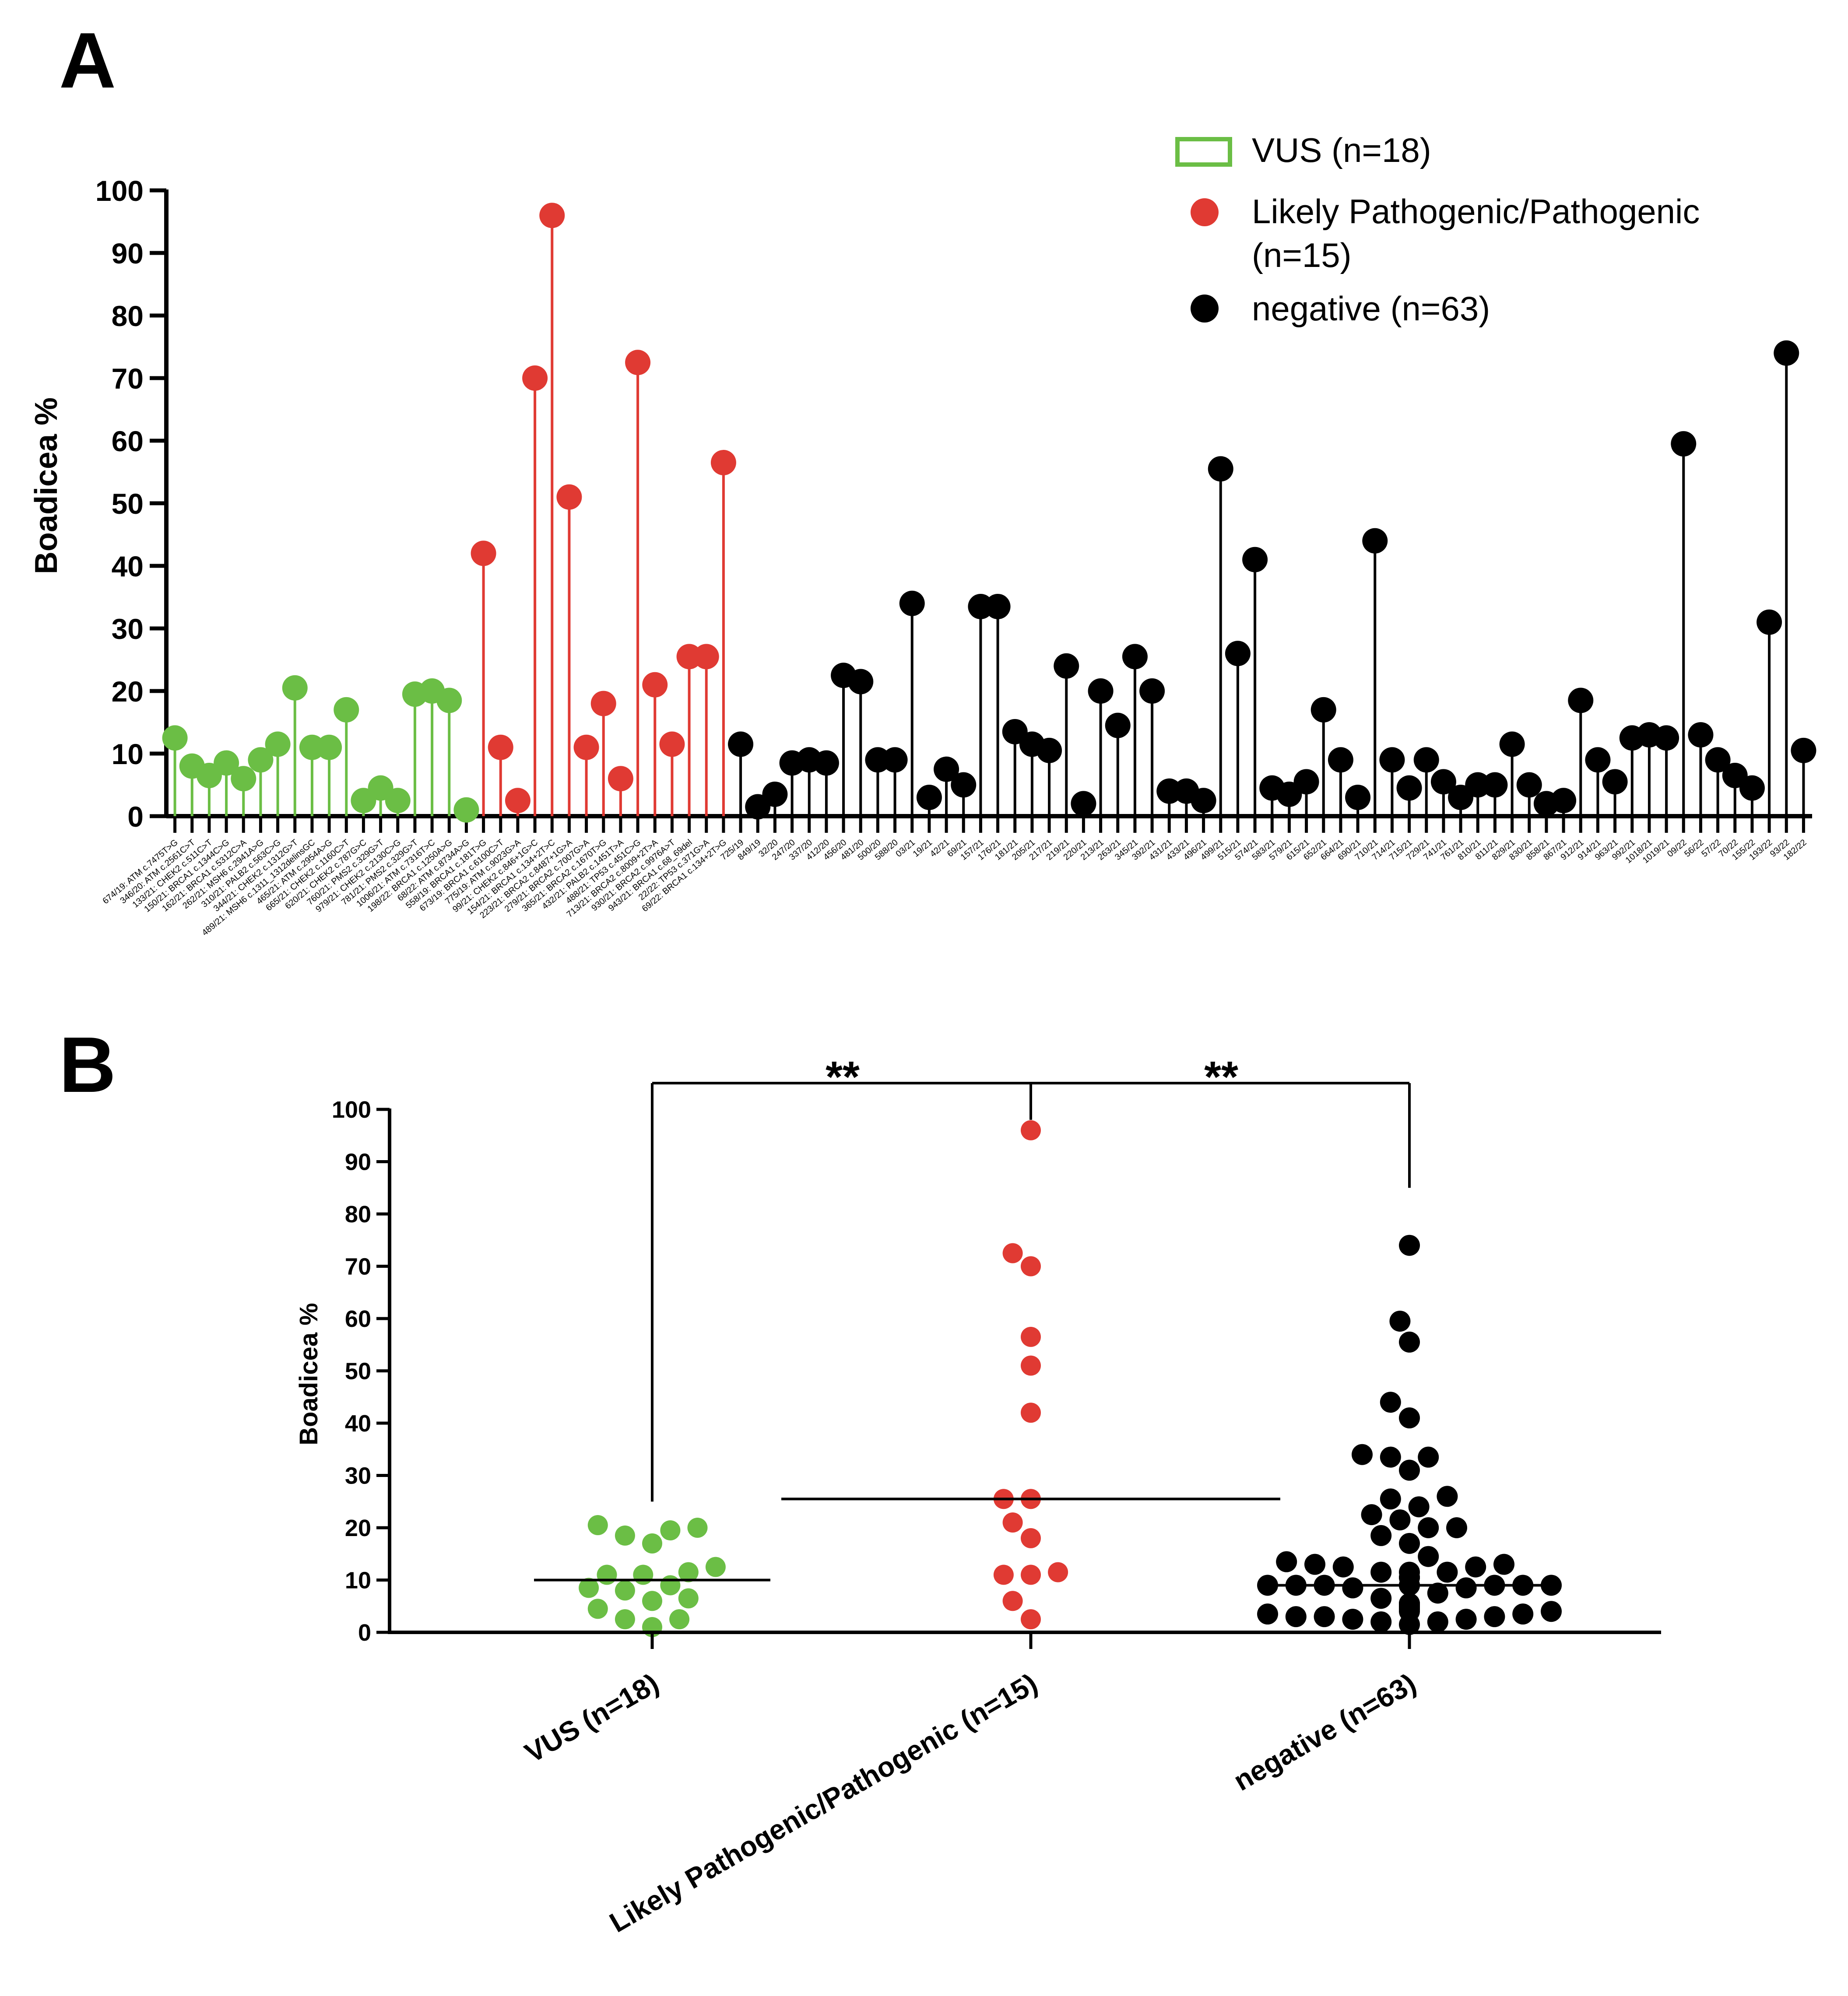 The height and width of the screenshot is (1996, 1848). What do you see at coordinates (358, 1476) in the screenshot?
I see `panel-b-y-tick-label: 30` at bounding box center [358, 1476].